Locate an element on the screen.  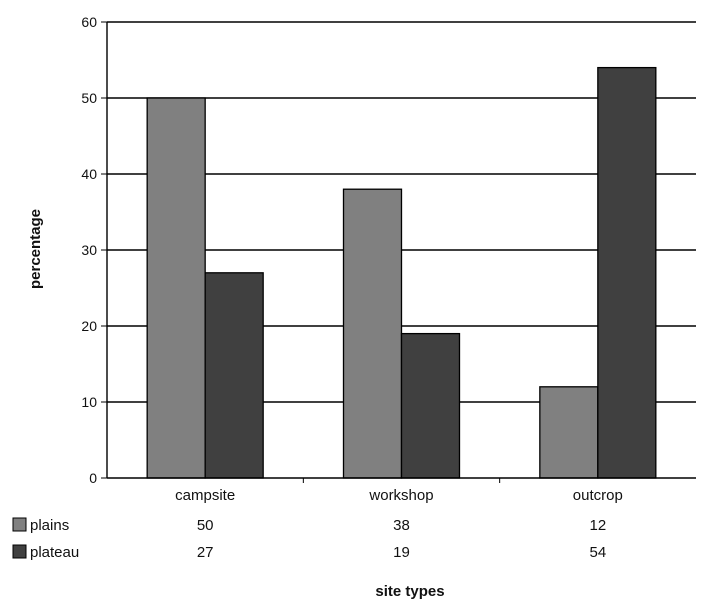
y-tick-label: 10 is located at coordinates (89, 402).